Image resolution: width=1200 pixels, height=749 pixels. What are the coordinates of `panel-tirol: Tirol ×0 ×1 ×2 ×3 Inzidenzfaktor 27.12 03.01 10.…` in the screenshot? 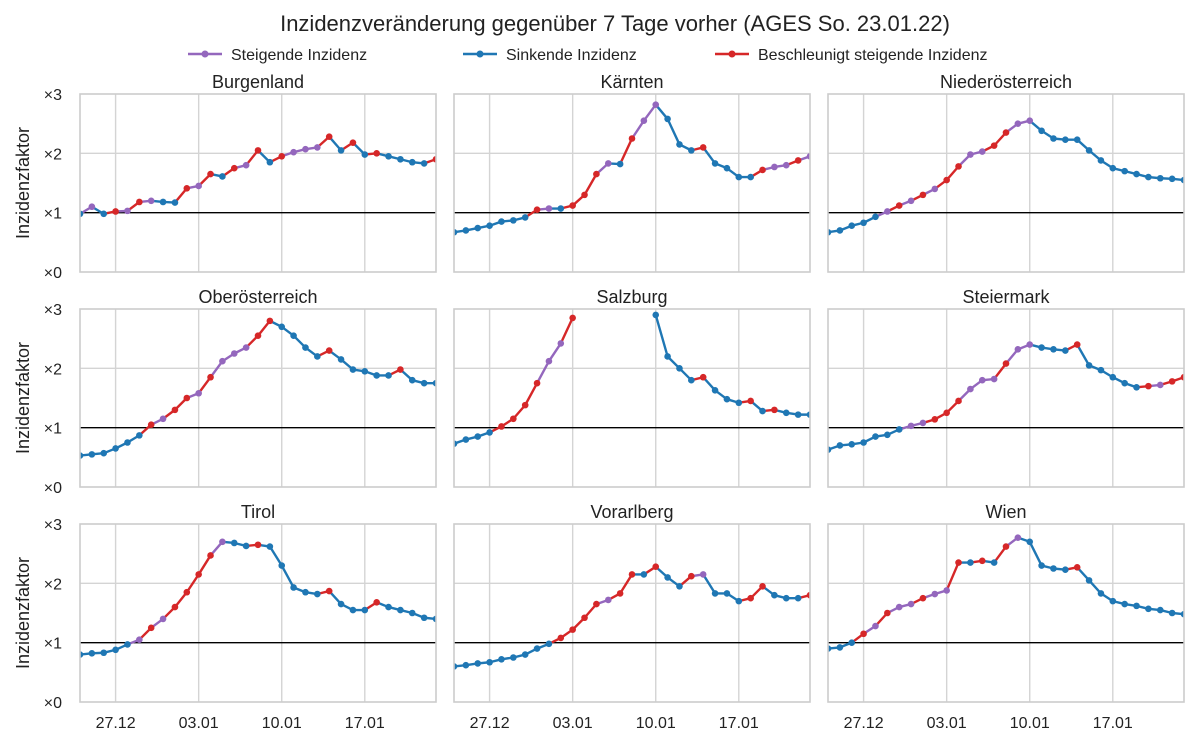 It's located at (225, 617).